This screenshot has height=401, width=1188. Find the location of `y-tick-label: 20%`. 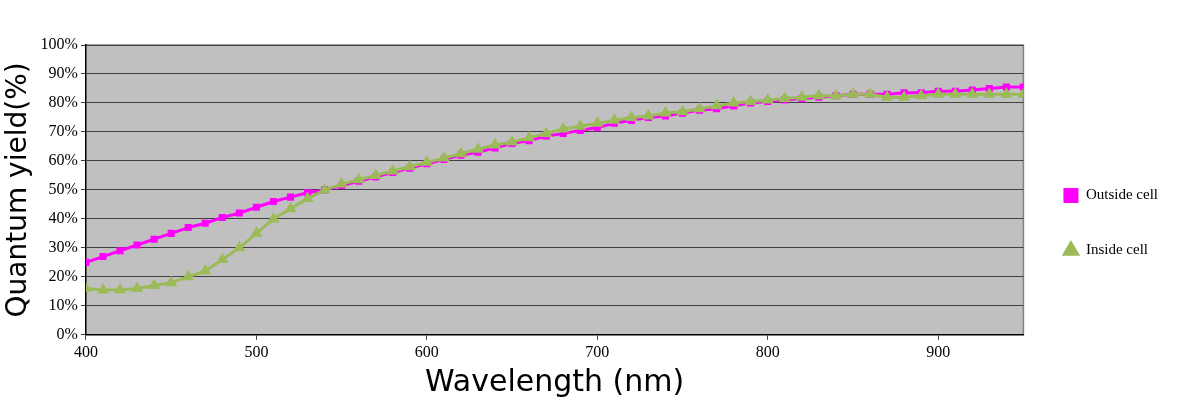

y-tick-label: 20% is located at coordinates (63, 276).